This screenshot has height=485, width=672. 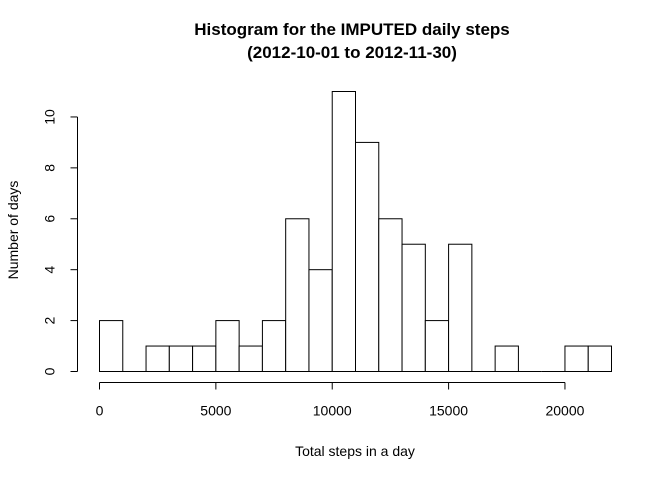 What do you see at coordinates (50, 168) in the screenshot?
I see `y-tick-label: 8` at bounding box center [50, 168].